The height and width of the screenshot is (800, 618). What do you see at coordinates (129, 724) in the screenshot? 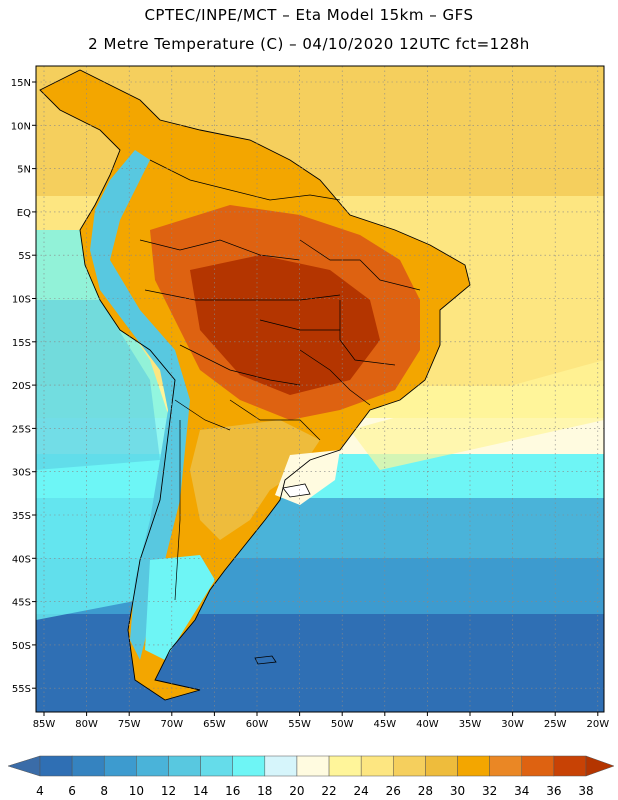
I see `lon-tick-label: 75W` at bounding box center [129, 724].